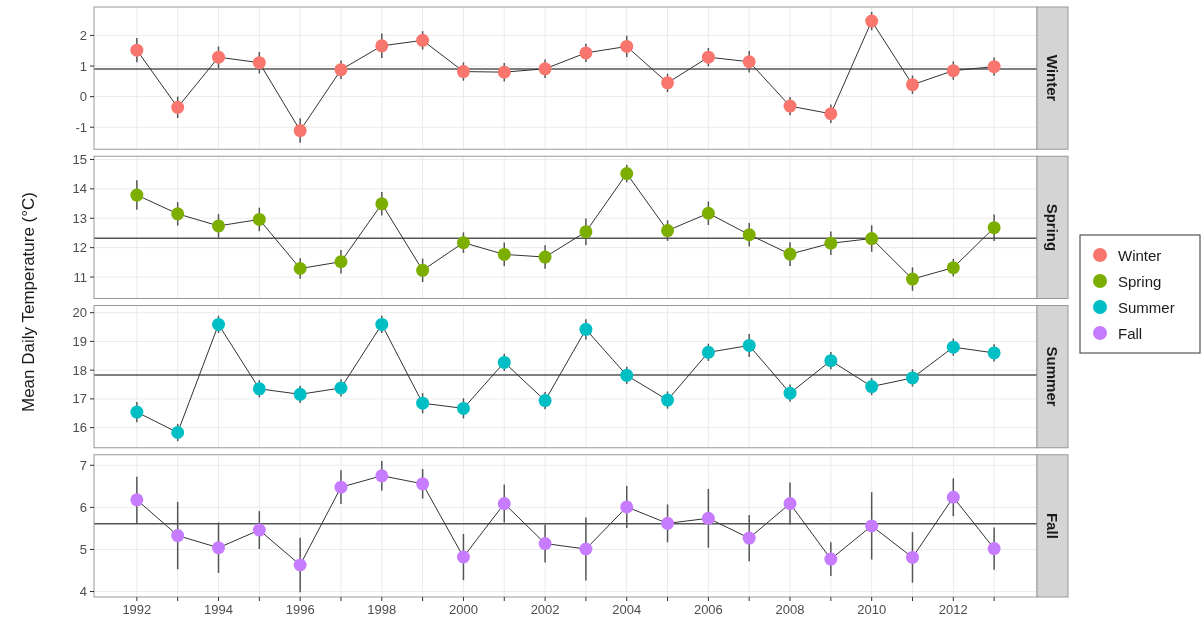 This screenshot has height=627, width=1204. What do you see at coordinates (79, 399) in the screenshot?
I see `y-tick-label: 17` at bounding box center [79, 399].